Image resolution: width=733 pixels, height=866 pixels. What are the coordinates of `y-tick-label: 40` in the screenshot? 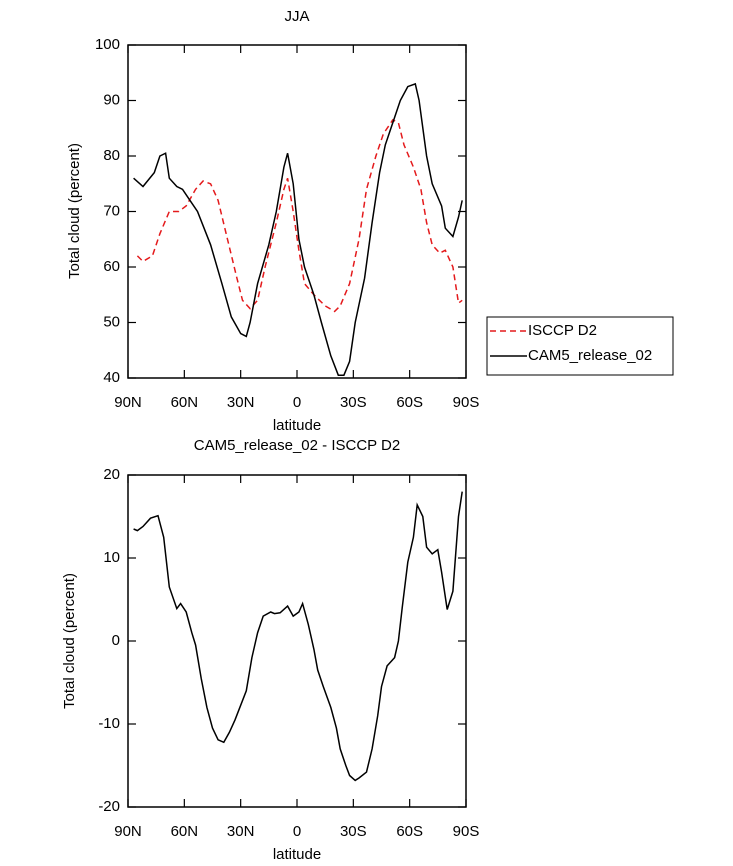 It's located at (111, 377).